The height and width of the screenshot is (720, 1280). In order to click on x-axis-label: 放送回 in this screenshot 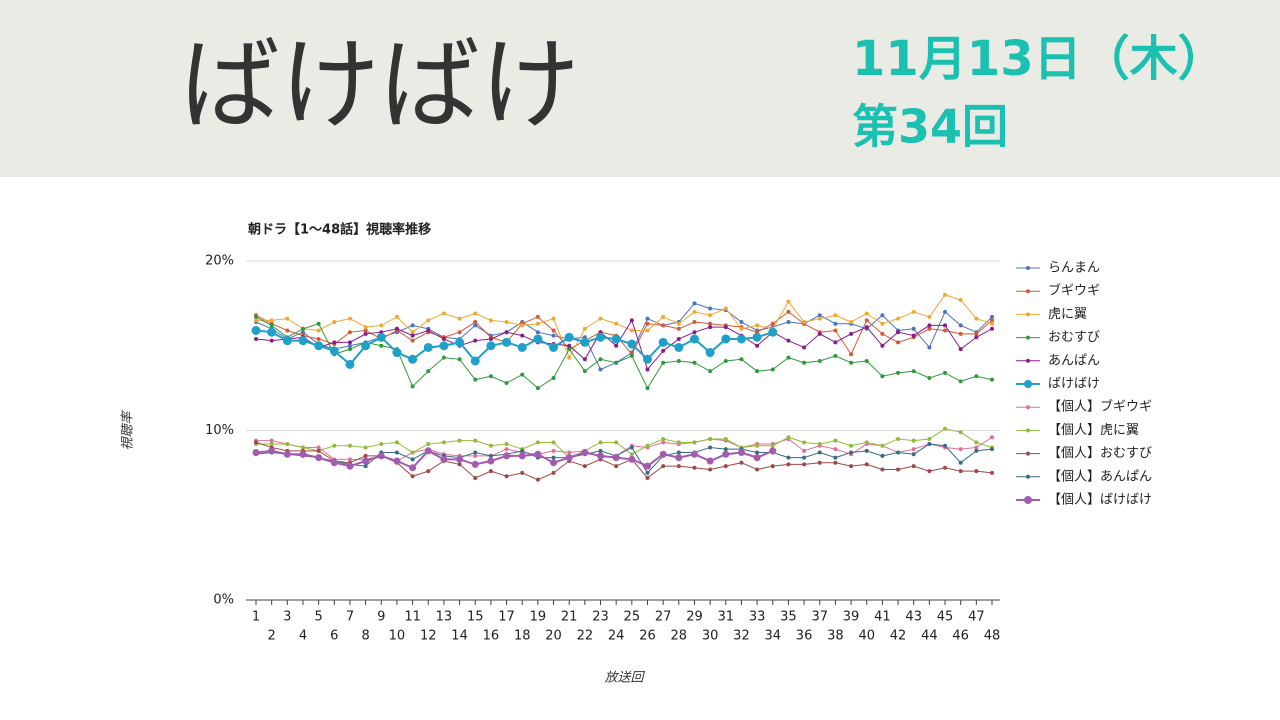, I will do `click(624, 678)`.